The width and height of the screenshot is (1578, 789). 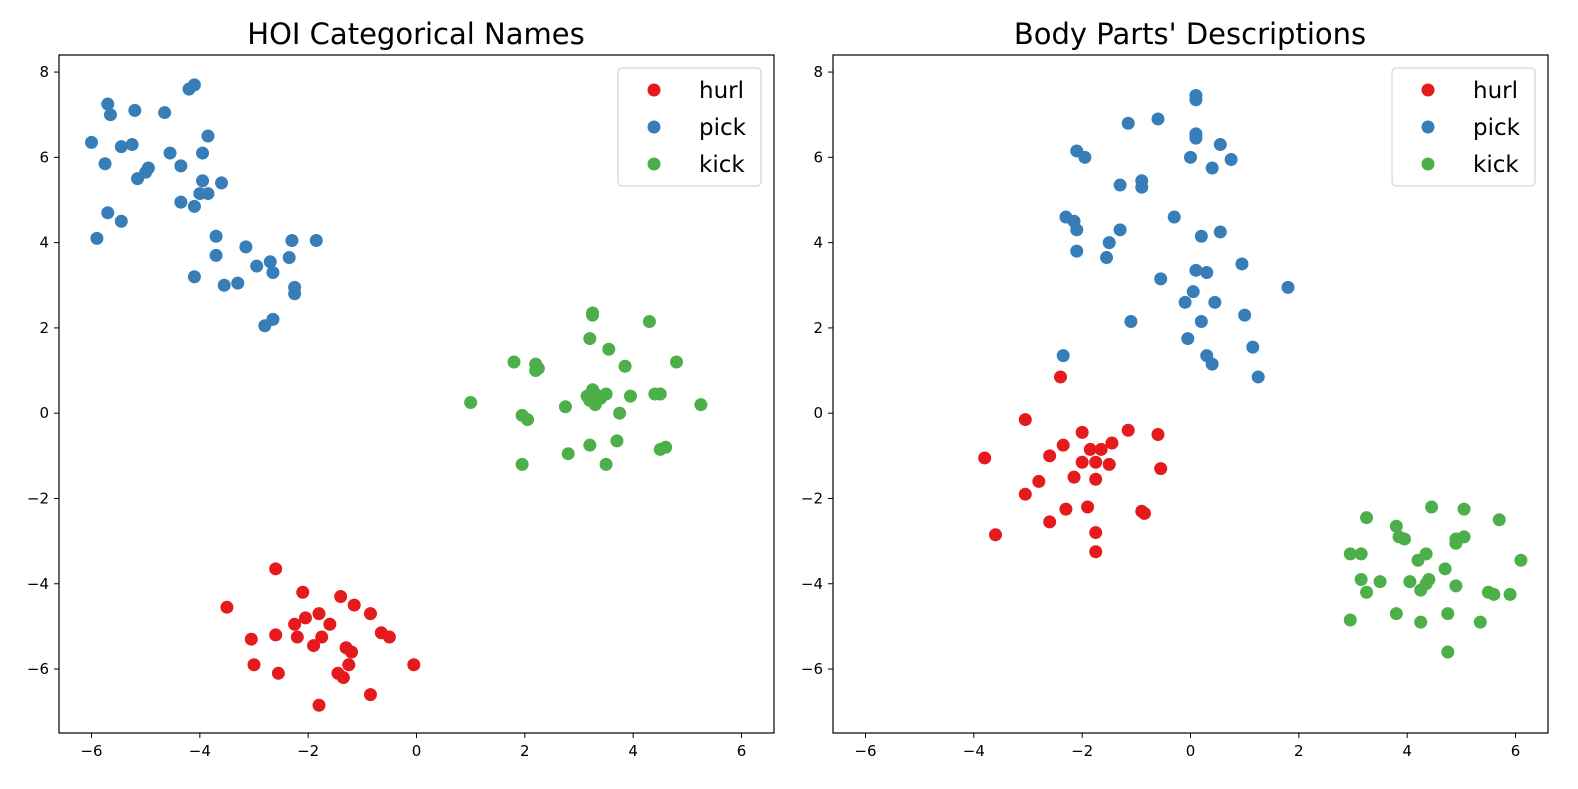 What do you see at coordinates (974, 751) in the screenshot?
I see `x-tick-label: −4` at bounding box center [974, 751].